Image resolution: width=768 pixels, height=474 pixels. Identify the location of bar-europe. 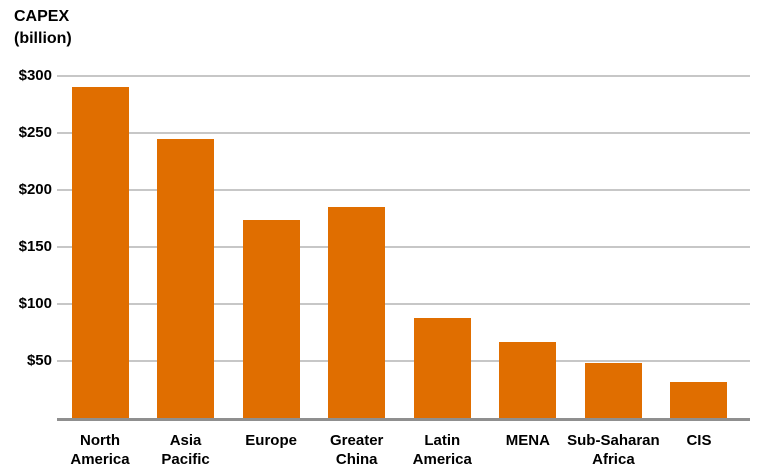
(271, 318).